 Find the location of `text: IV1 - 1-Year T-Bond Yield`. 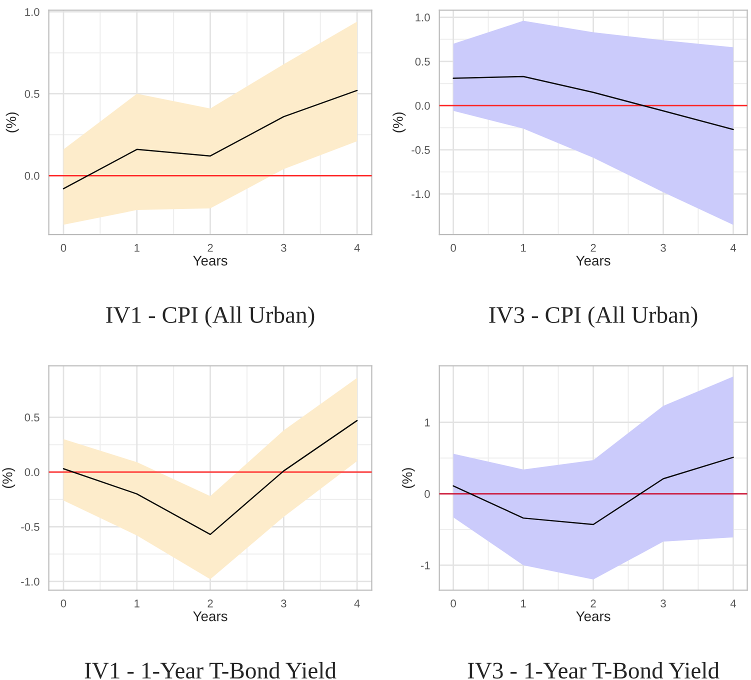

text: IV1 - 1-Year T-Bond Yield is located at coordinates (210, 670).